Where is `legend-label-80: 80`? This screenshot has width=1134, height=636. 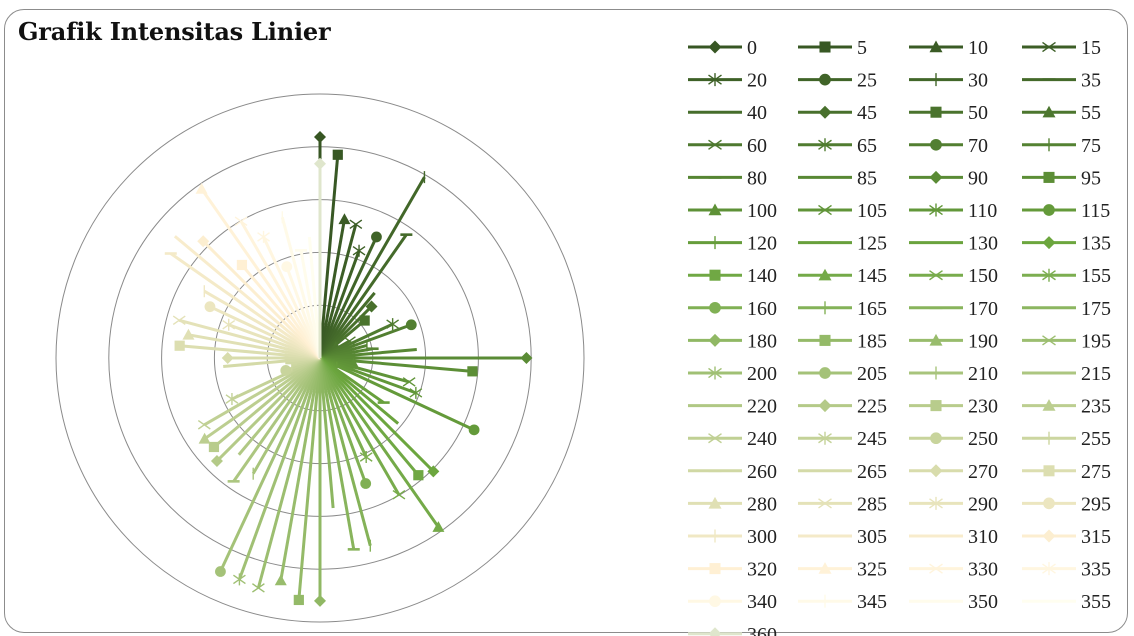
legend-label-80: 80 is located at coordinates (757, 178).